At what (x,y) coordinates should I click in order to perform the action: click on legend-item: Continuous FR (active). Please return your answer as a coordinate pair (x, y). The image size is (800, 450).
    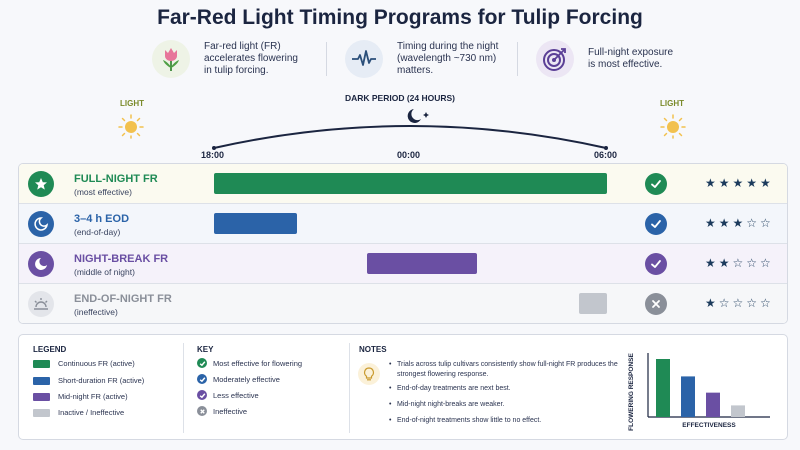
    Looking at the image, I should click on (84, 363).